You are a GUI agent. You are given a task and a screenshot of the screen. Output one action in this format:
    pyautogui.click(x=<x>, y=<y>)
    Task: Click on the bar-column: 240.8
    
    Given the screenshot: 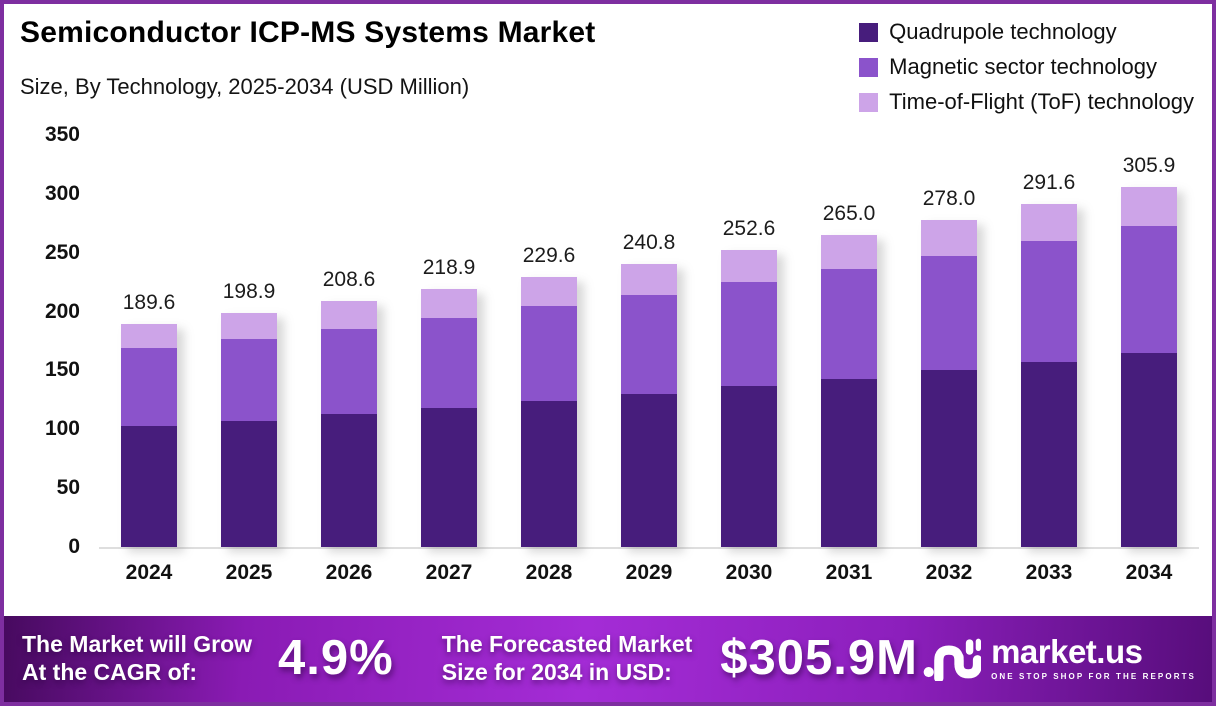 What is the action you would take?
    pyautogui.click(x=649, y=341)
    